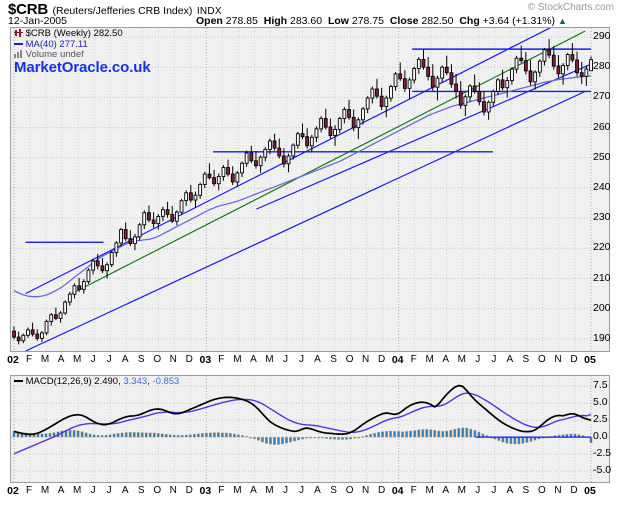  Describe the element at coordinates (54, 54) in the screenshot. I see `legend-volume-text: Volume undef` at that location.